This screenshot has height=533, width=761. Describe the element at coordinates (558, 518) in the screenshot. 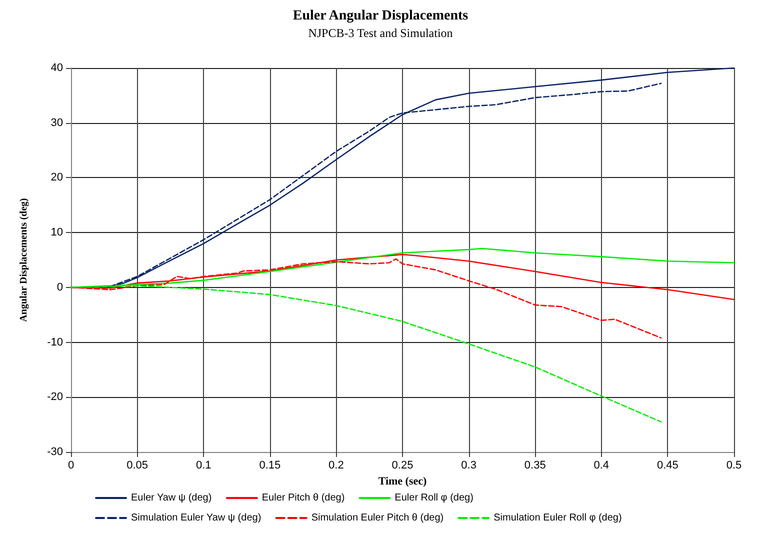

I see `legend-label: Simulation Euler Roll φ (deg)` at that location.